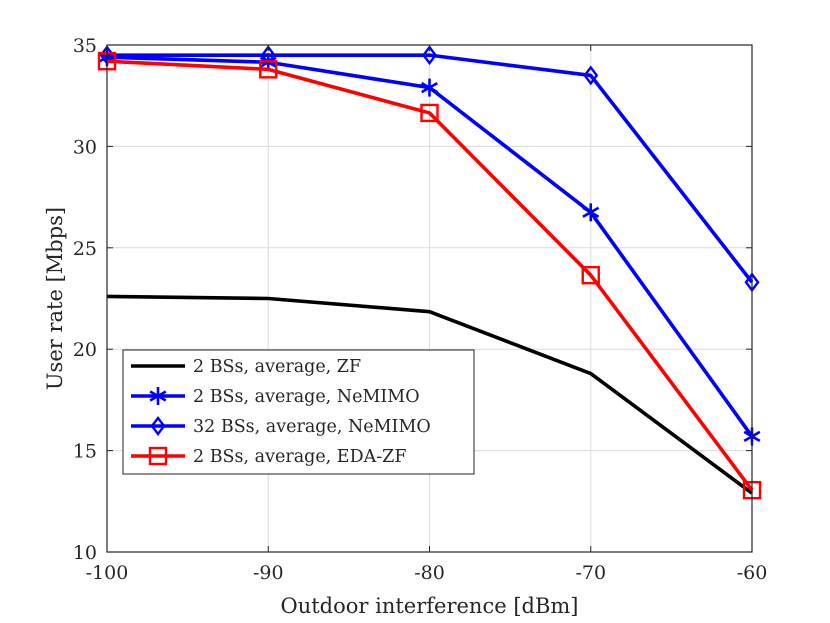 The width and height of the screenshot is (830, 623). I want to click on legend-label: 2 BSs, average, ZF, so click(277, 367).